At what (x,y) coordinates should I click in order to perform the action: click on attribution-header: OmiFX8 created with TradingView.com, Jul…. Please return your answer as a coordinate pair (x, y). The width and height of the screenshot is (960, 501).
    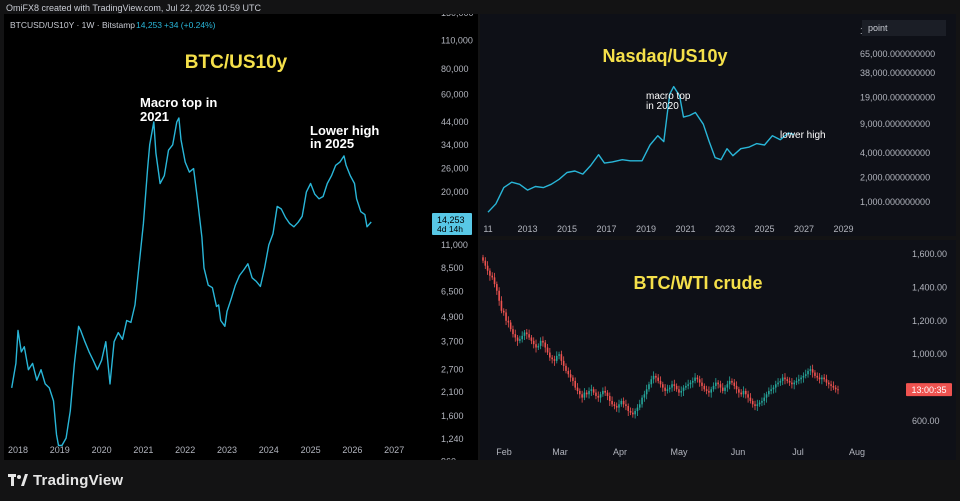
    Looking at the image, I should click on (133, 8).